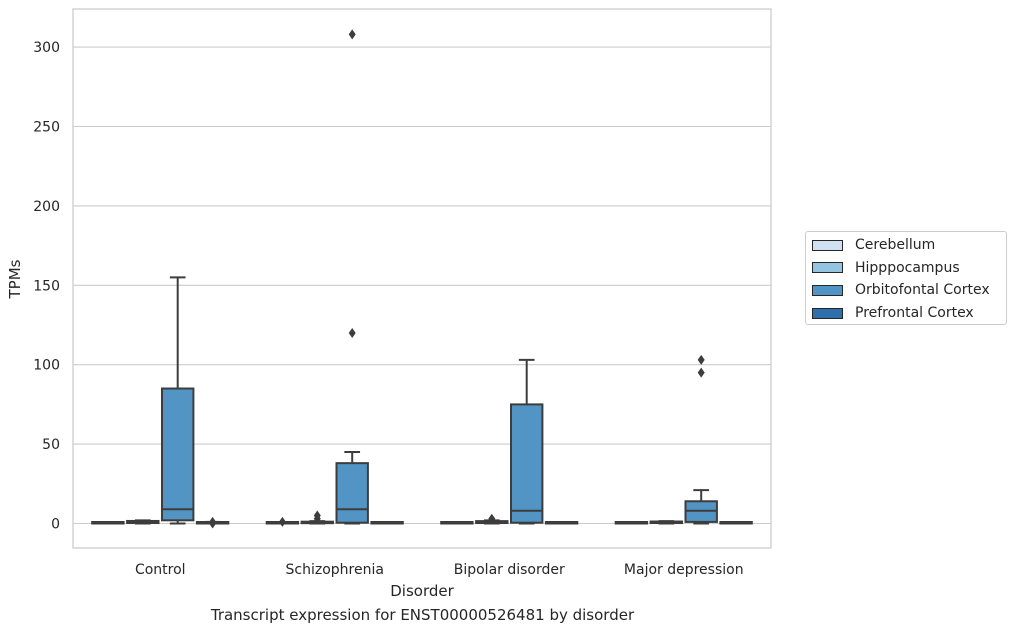 This screenshot has height=634, width=1019. I want to click on legend-item: Cerebellum, so click(873, 245).